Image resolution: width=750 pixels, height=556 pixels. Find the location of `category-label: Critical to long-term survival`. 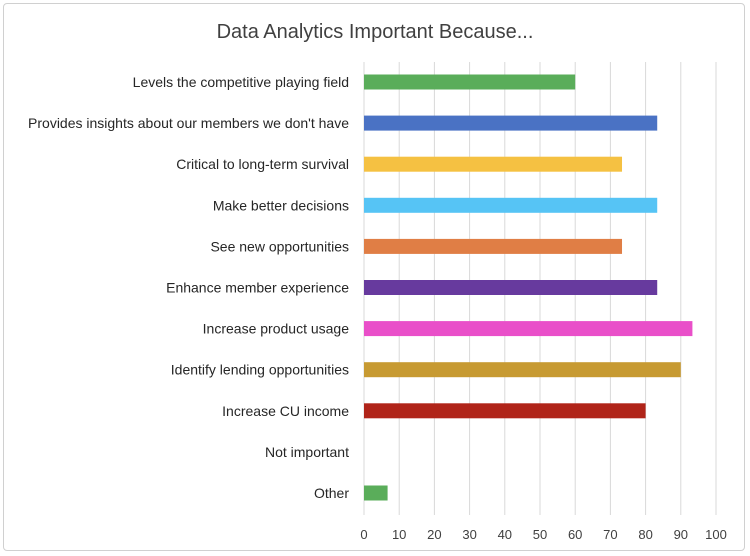

category-label: Critical to long-term survival is located at coordinates (262, 164).